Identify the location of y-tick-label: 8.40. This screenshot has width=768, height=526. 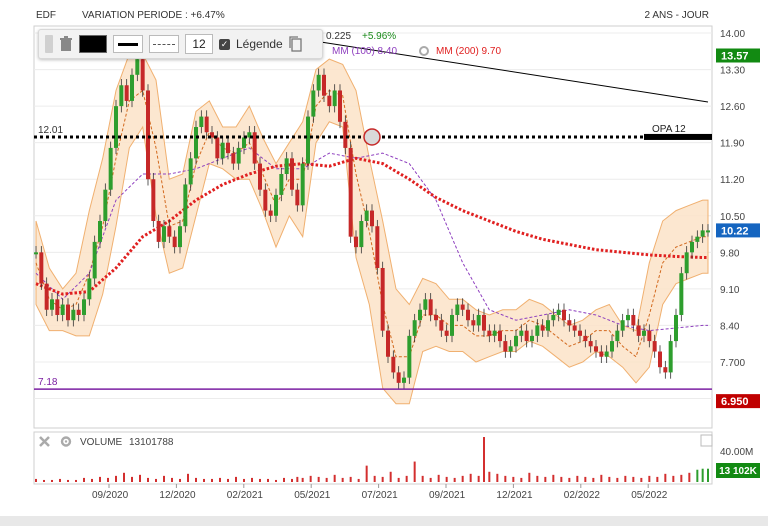
(730, 326).